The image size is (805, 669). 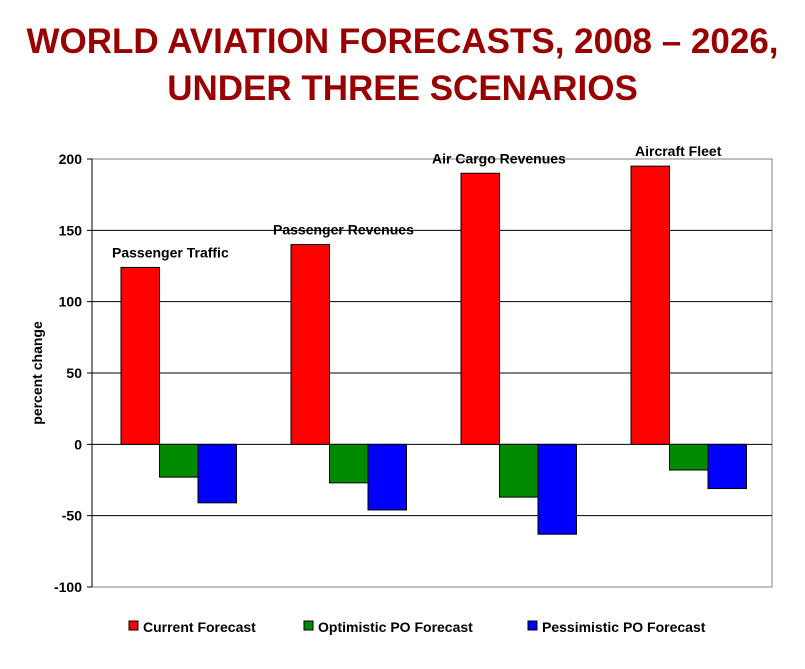 What do you see at coordinates (78, 444) in the screenshot?
I see `y-tick-label: 0` at bounding box center [78, 444].